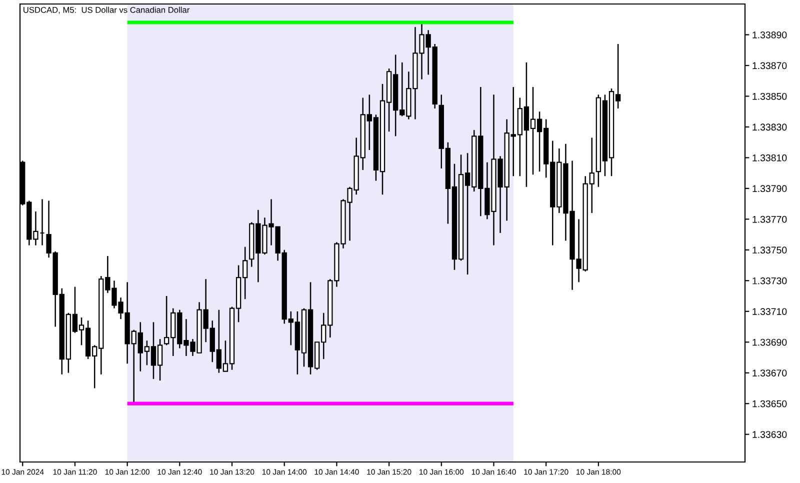 The width and height of the screenshot is (800, 483). Describe the element at coordinates (107, 10) in the screenshot. I see `chart-title: USDCAD, M5: US Dollar vs Canadian Dollar` at that location.